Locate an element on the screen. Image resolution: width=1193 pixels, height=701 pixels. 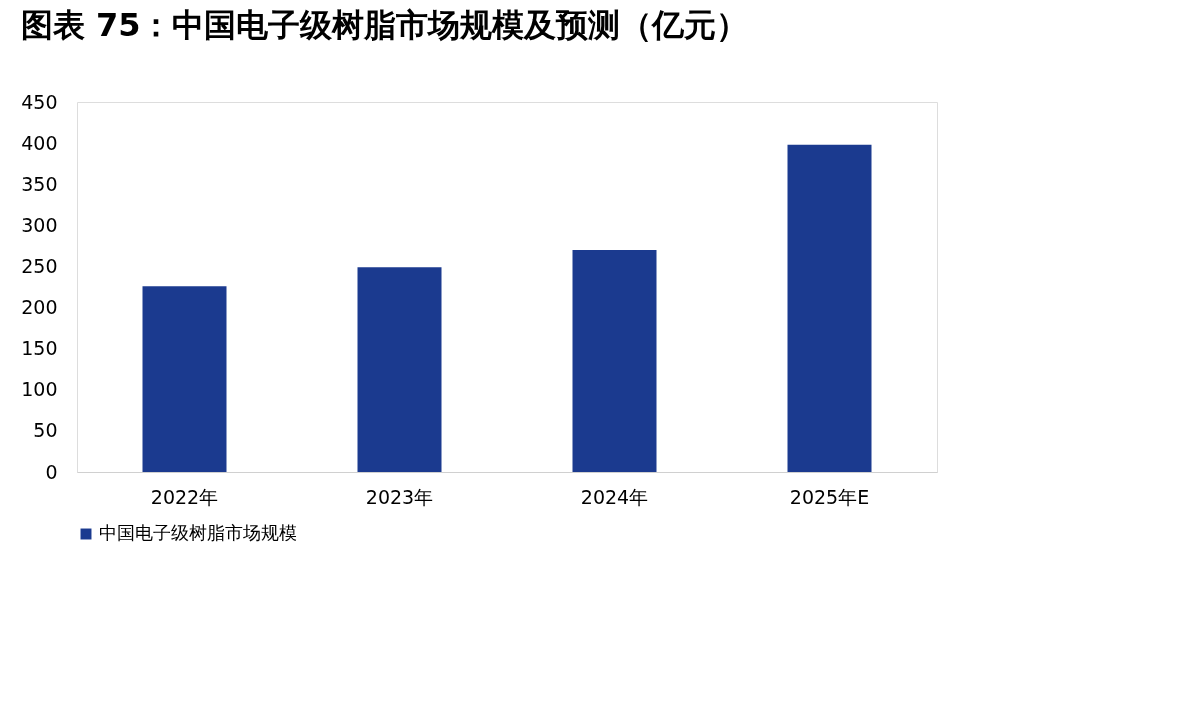
y-tick-label: 200 is located at coordinates (39, 307).